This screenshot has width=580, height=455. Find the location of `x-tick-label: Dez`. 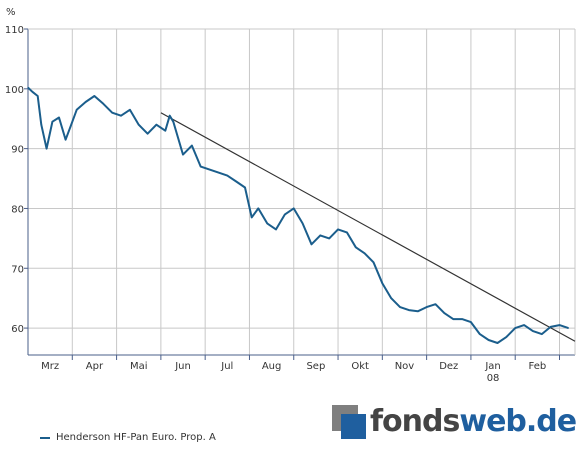

x-tick-label: Dez is located at coordinates (448, 366).